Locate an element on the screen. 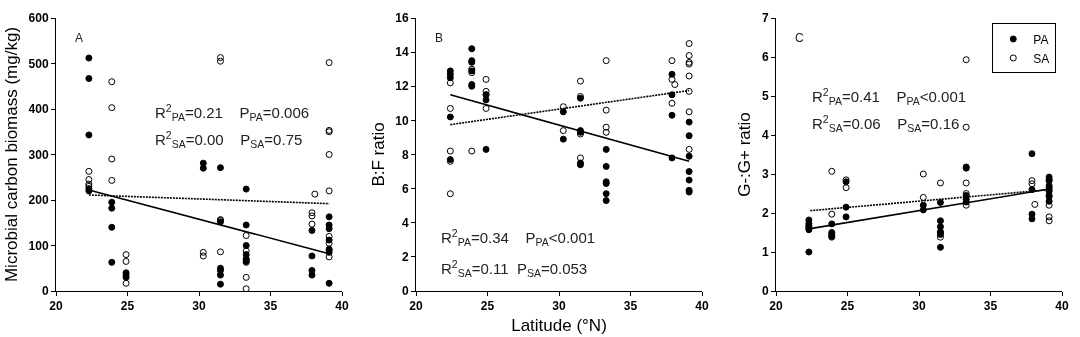  y-axis-title: G-:G+ ratio is located at coordinates (745, 154).